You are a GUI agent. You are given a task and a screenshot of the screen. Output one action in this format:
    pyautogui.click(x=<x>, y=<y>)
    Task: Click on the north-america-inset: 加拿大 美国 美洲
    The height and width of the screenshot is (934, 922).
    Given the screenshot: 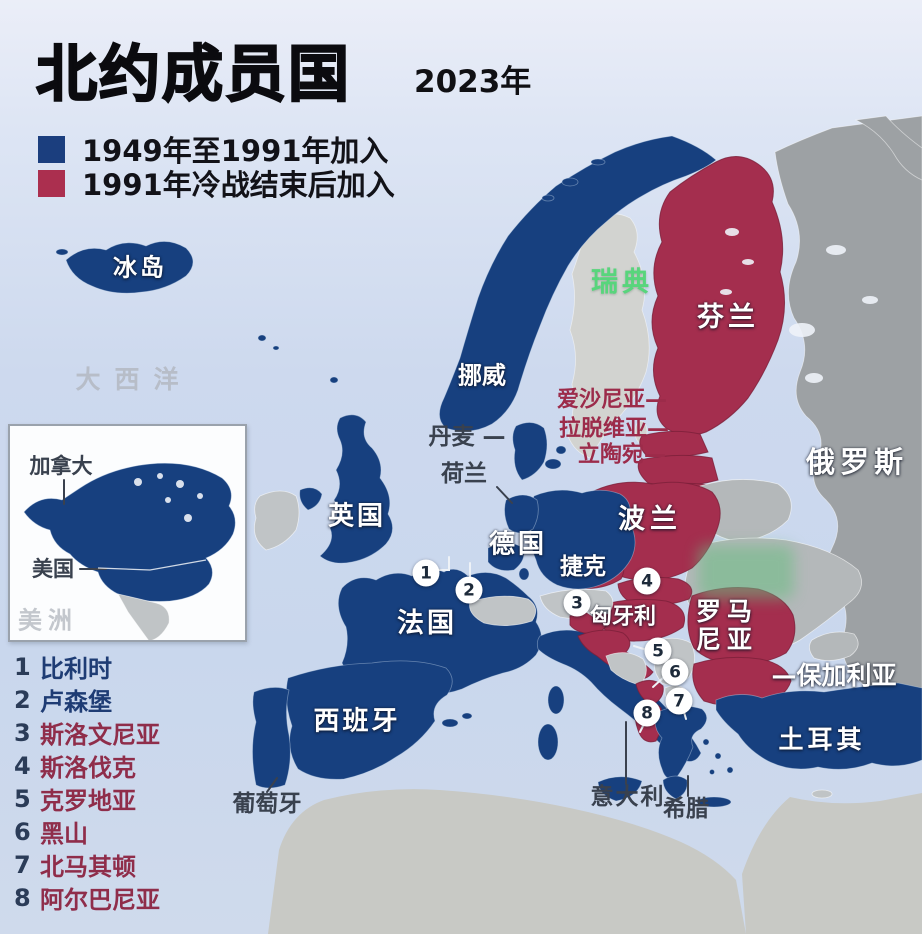 What is the action you would take?
    pyautogui.click(x=127, y=533)
    